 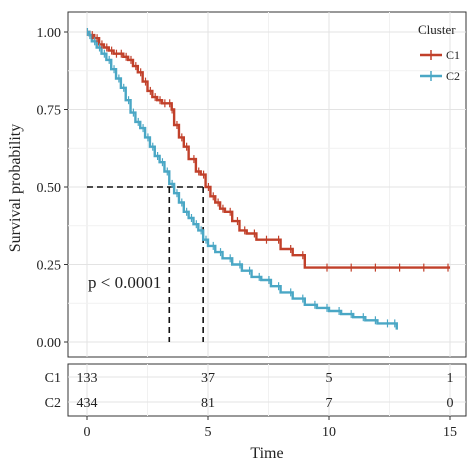 What do you see at coordinates (53, 378) in the screenshot?
I see `risk-row-label: C1` at bounding box center [53, 378].